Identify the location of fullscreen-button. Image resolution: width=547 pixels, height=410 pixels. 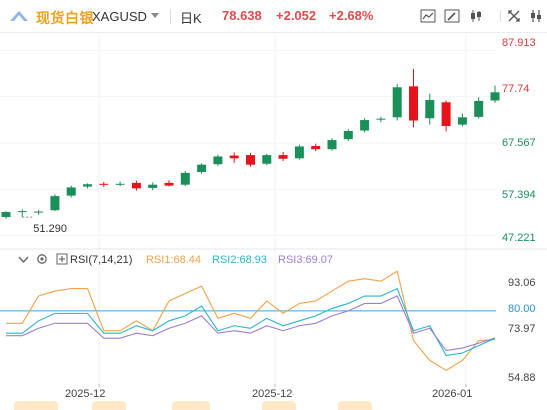
(514, 16).